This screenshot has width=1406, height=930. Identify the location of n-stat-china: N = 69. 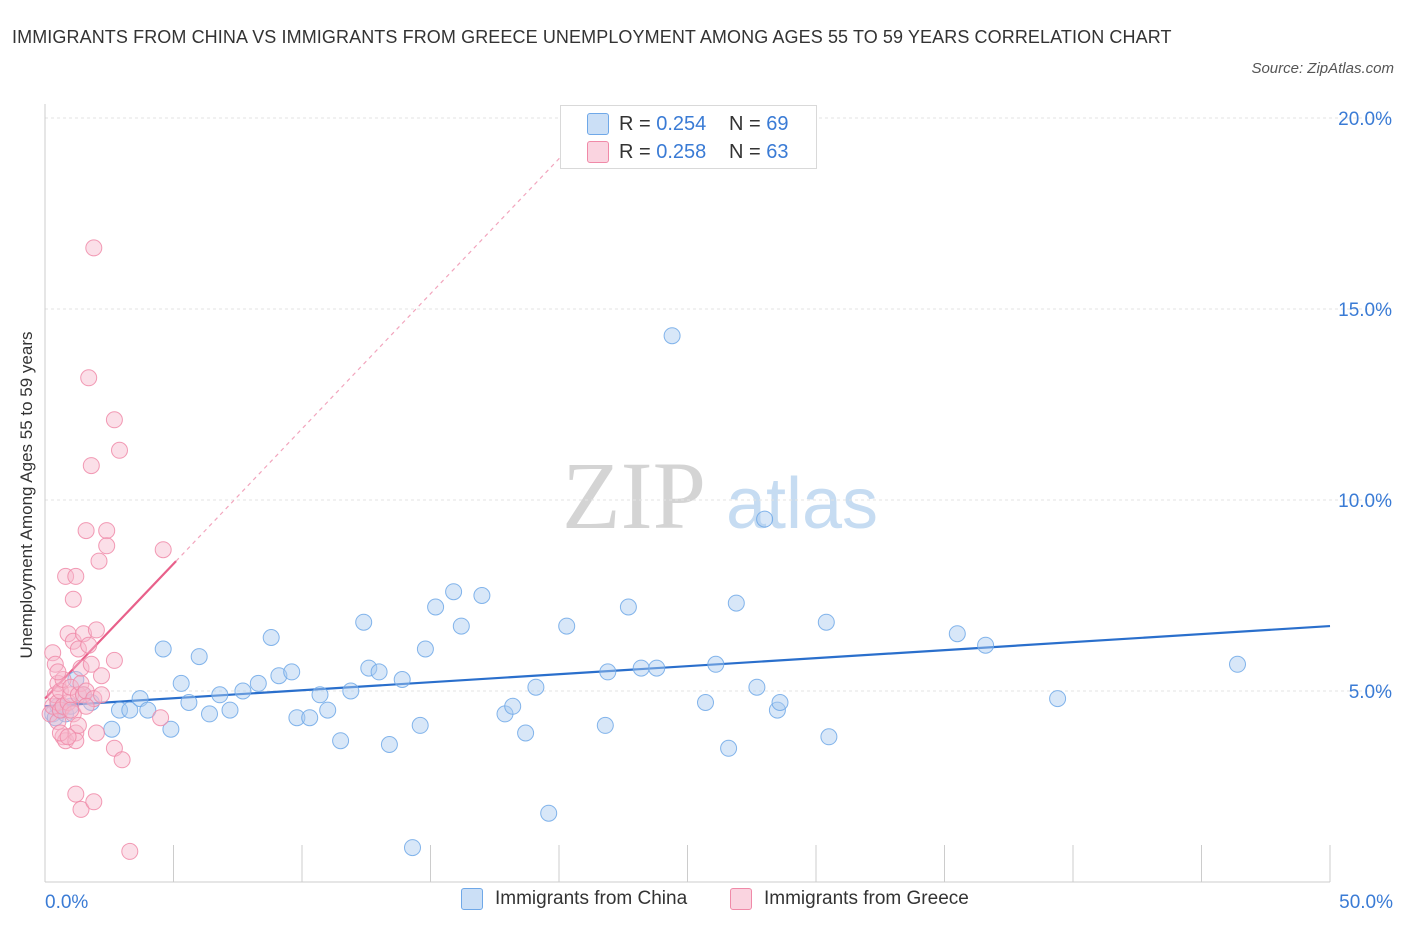
(759, 123).